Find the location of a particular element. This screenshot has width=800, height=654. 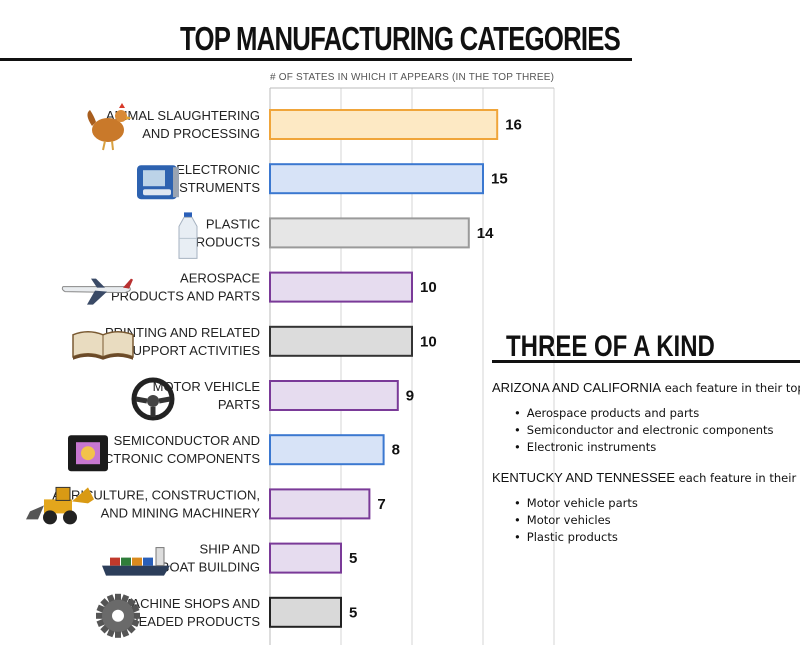

list-item: Plastic products is located at coordinates (653, 537).